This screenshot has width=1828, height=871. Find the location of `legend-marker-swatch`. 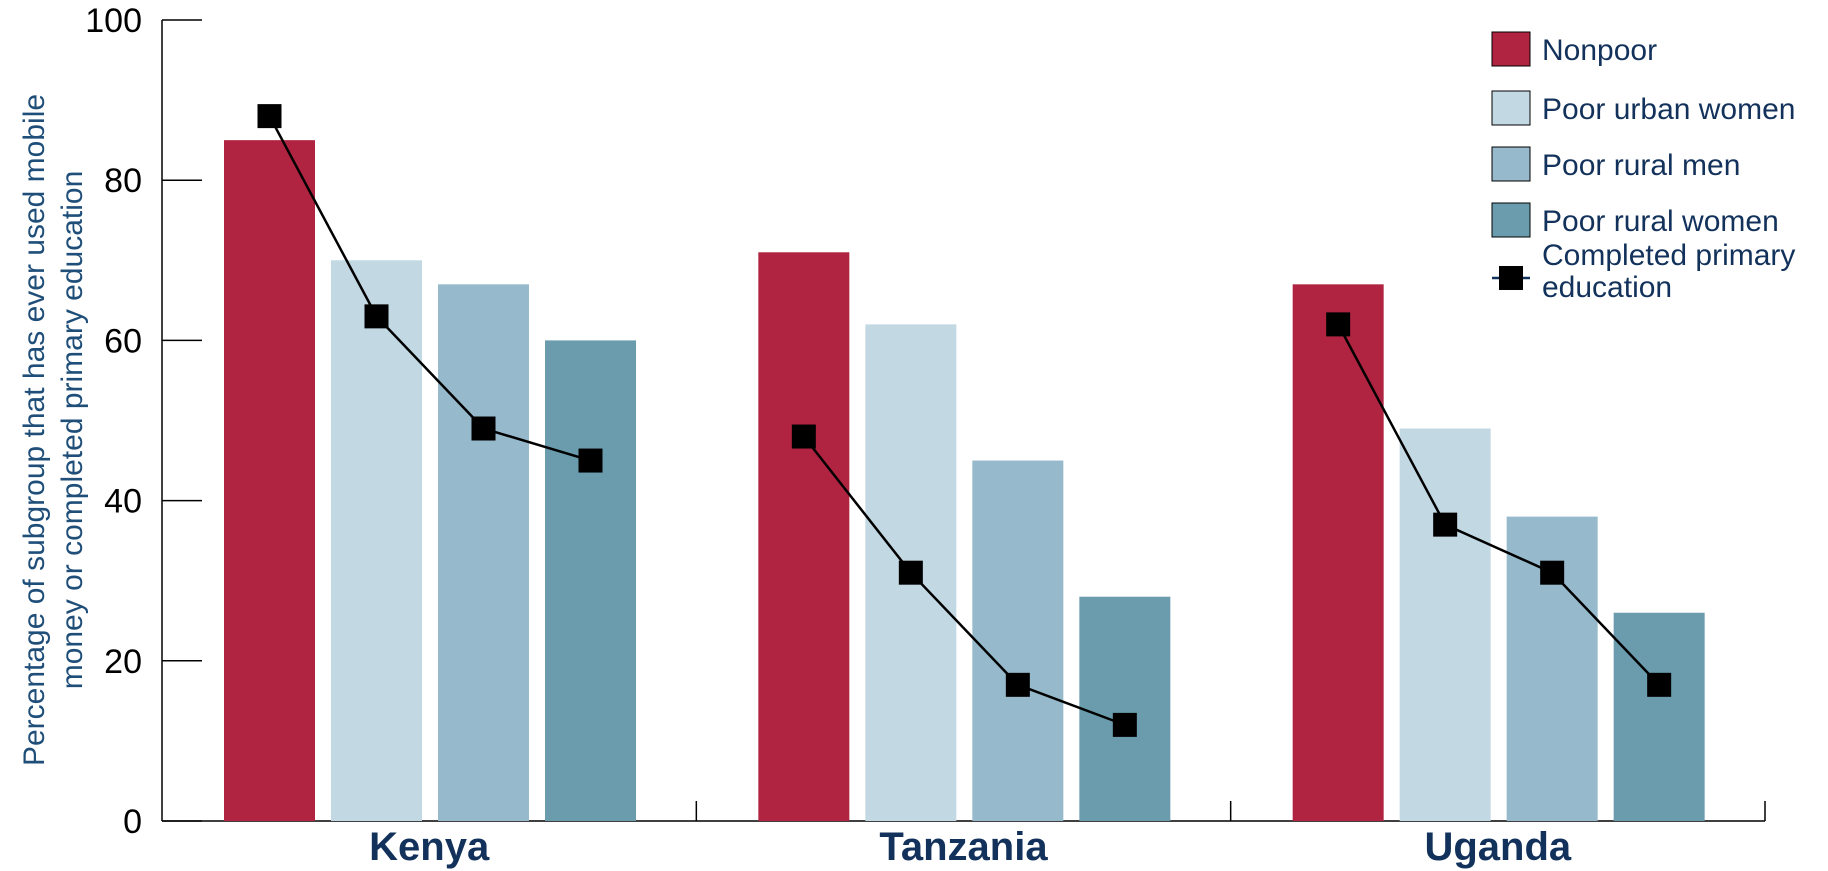

legend-marker-swatch is located at coordinates (1511, 278).